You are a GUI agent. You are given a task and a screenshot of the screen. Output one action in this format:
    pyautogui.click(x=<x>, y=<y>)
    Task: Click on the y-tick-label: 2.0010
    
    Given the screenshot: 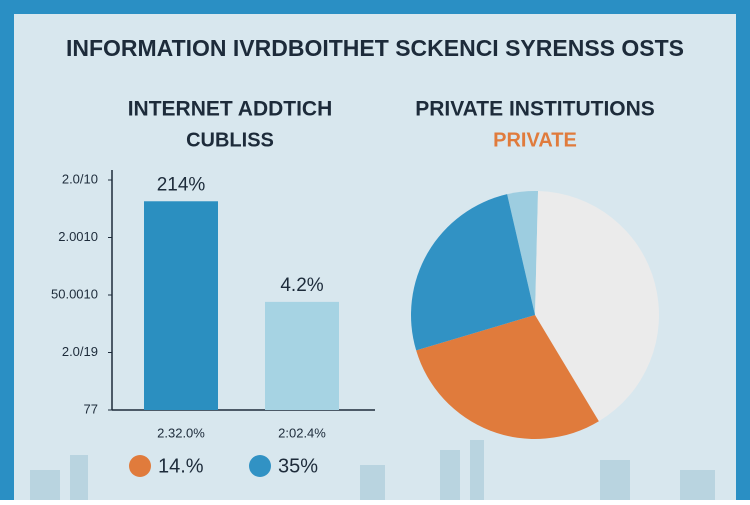 What is the action you would take?
    pyautogui.click(x=78, y=236)
    